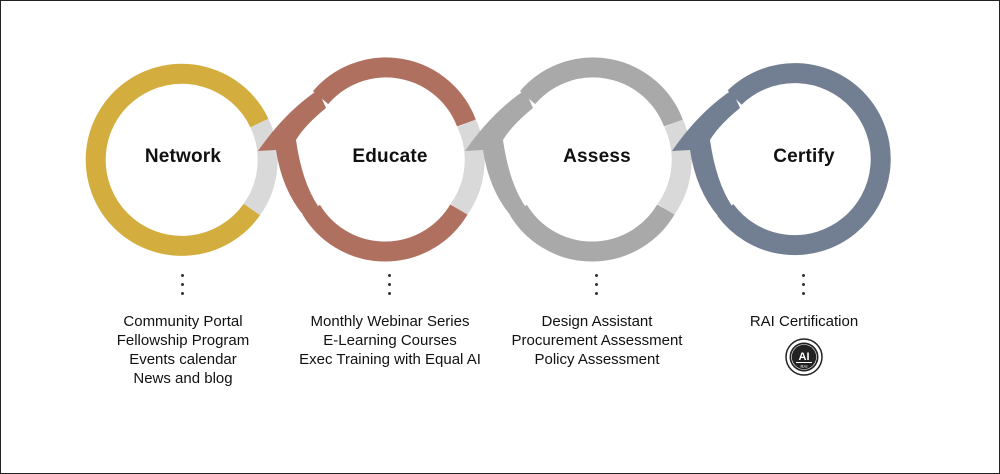 This screenshot has height=474, width=1000. I want to click on stage-ring-educate-lower, so click(385, 233).